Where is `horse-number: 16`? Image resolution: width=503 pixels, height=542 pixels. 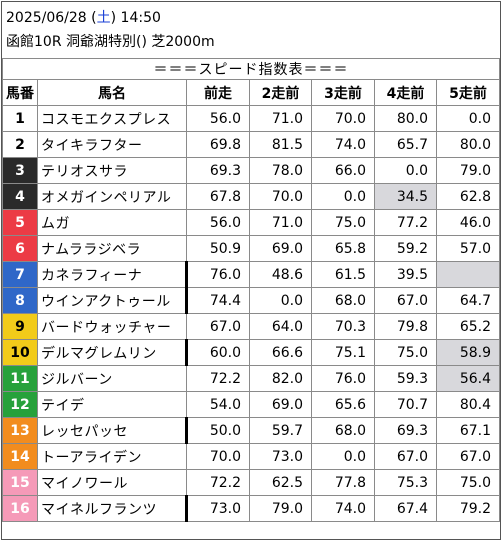 horse-number: 16 is located at coordinates (20, 508).